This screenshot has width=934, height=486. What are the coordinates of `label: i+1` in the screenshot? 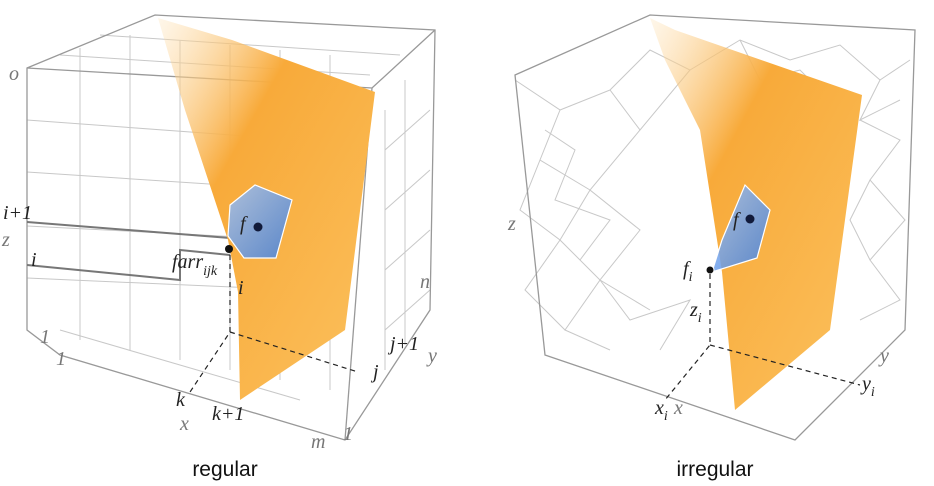 It's located at (17, 213).